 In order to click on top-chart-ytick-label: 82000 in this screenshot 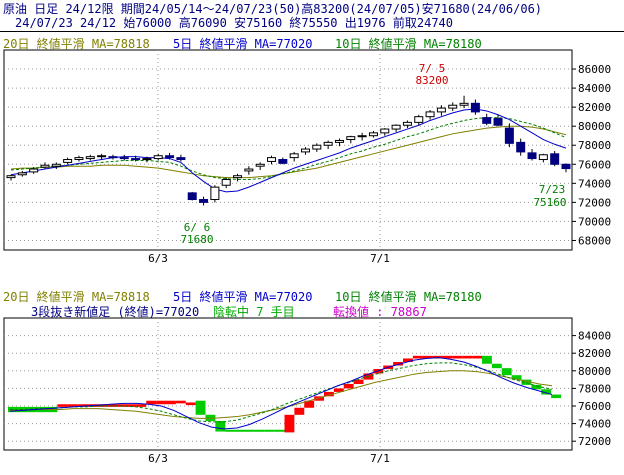, I will do `click(594, 107)`.